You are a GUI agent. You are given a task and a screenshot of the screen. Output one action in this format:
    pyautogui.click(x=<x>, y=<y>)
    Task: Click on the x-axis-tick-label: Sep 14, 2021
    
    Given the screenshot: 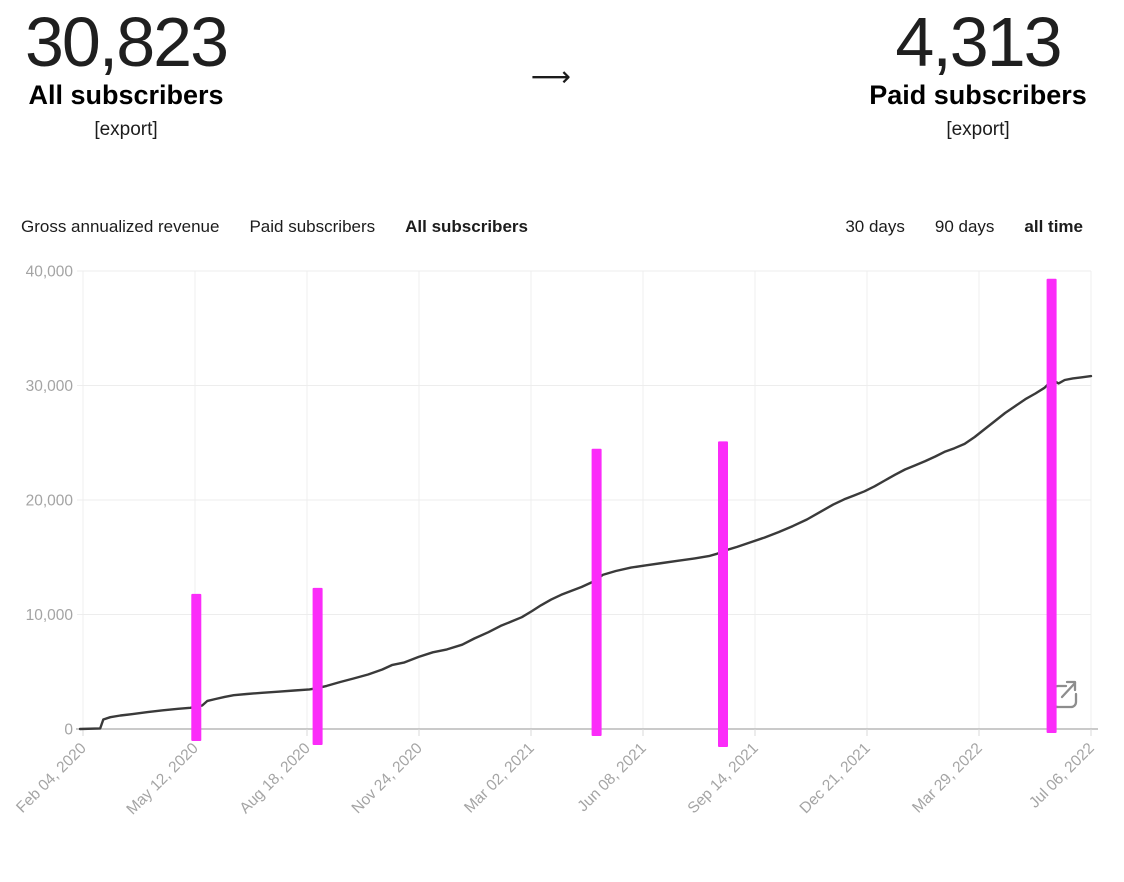 What is the action you would take?
    pyautogui.click(x=723, y=778)
    